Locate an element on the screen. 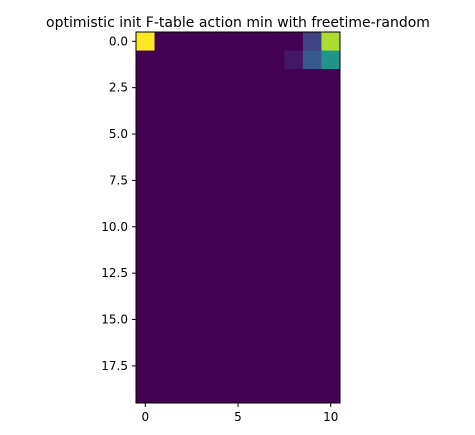  y-tick-label: 7.5 is located at coordinates (118, 180).